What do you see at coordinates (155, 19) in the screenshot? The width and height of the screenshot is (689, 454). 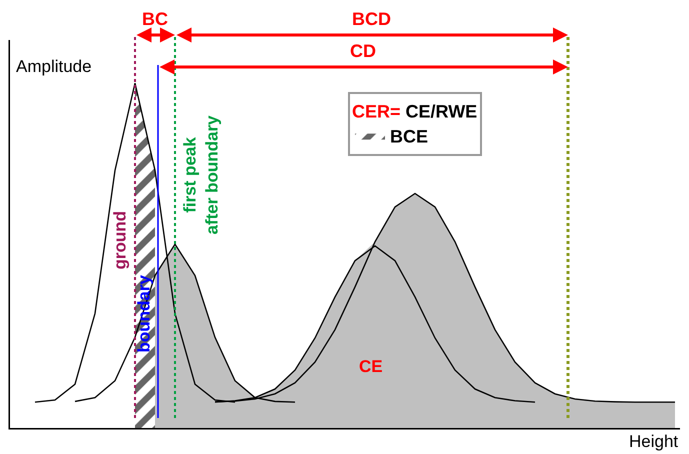 I see `text: BC` at bounding box center [155, 19].